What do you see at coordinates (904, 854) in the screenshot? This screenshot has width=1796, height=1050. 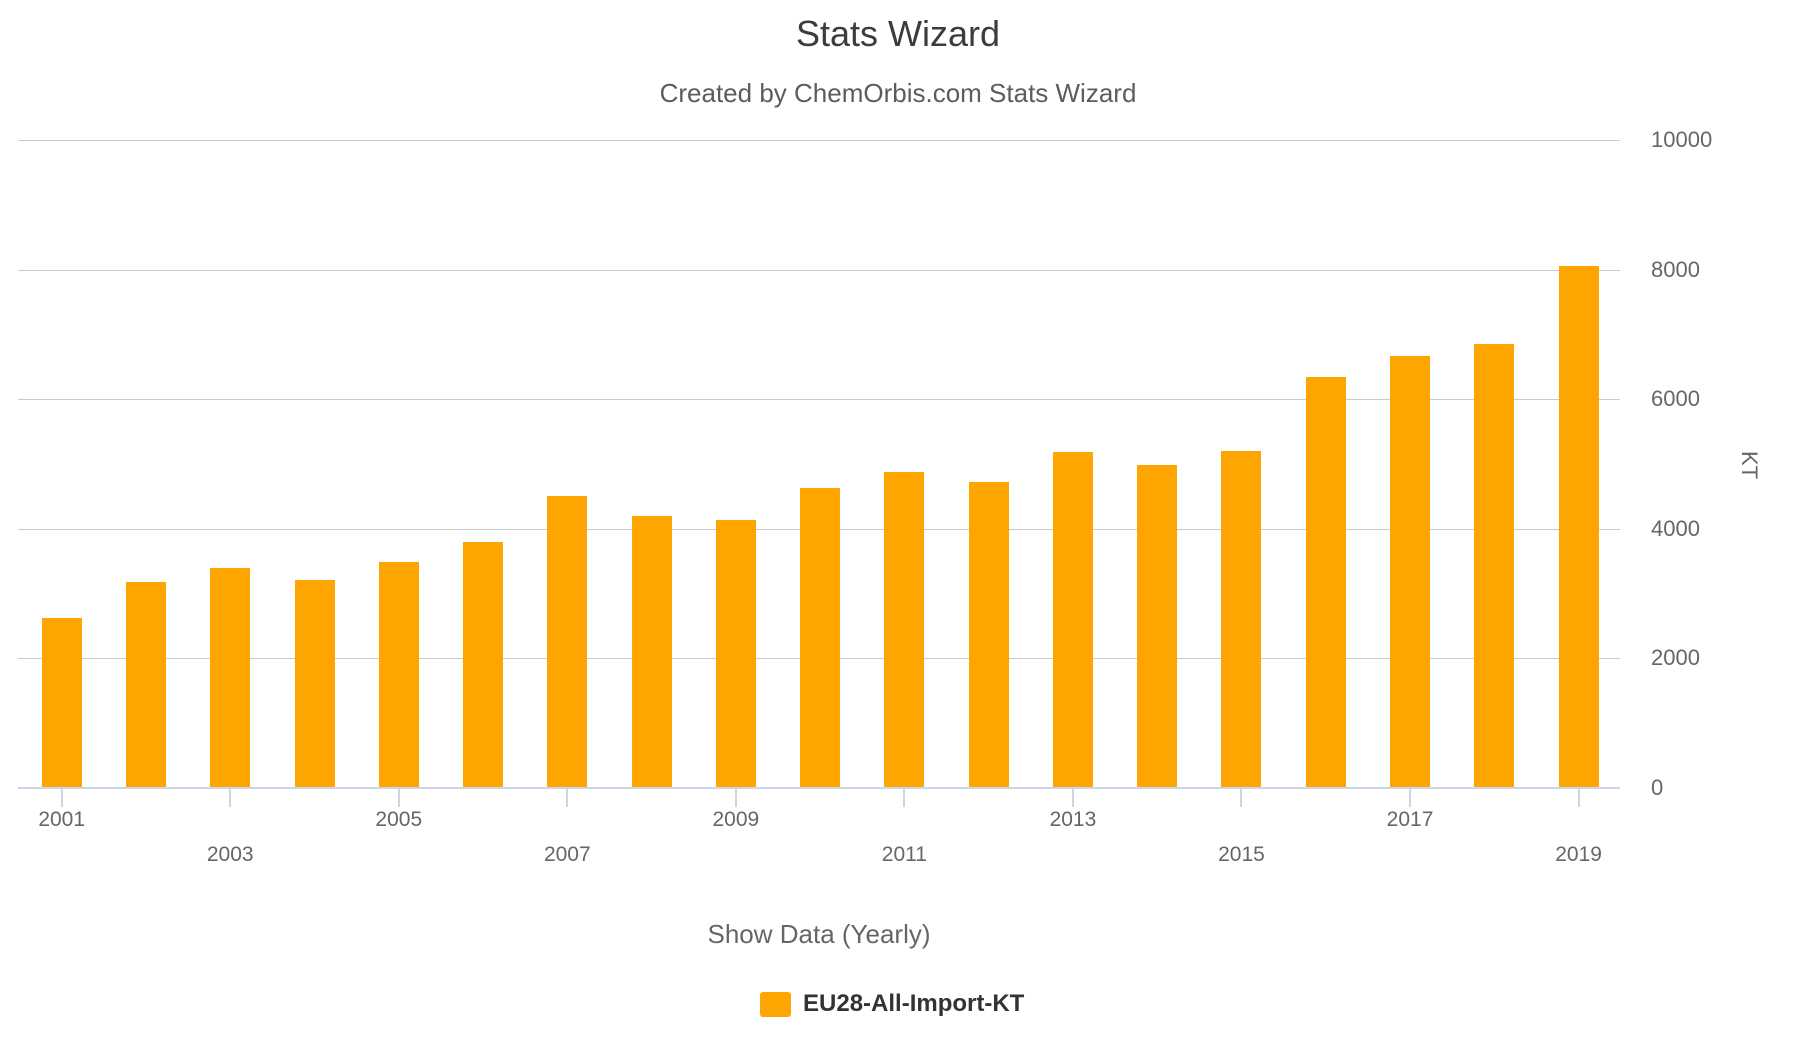 I see `x-label-2011: 2011` at bounding box center [904, 854].